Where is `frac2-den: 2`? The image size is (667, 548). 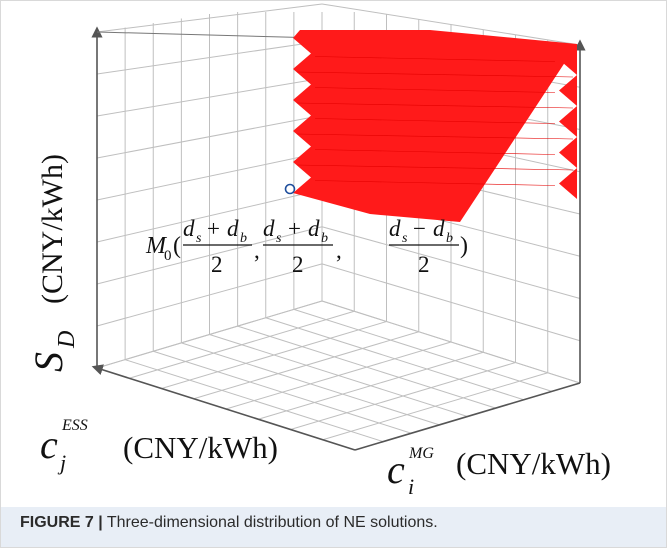 frac2-den: 2 is located at coordinates (298, 264).